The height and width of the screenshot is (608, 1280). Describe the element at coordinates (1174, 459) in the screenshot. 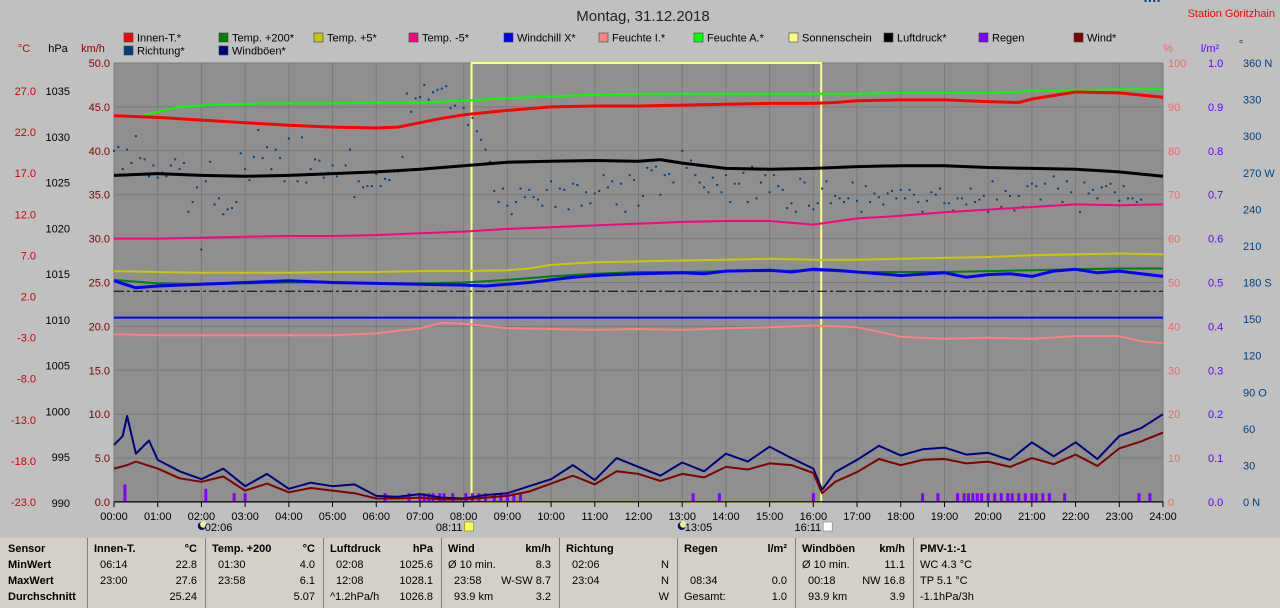

I see `axis-tick-label: 10` at that location.